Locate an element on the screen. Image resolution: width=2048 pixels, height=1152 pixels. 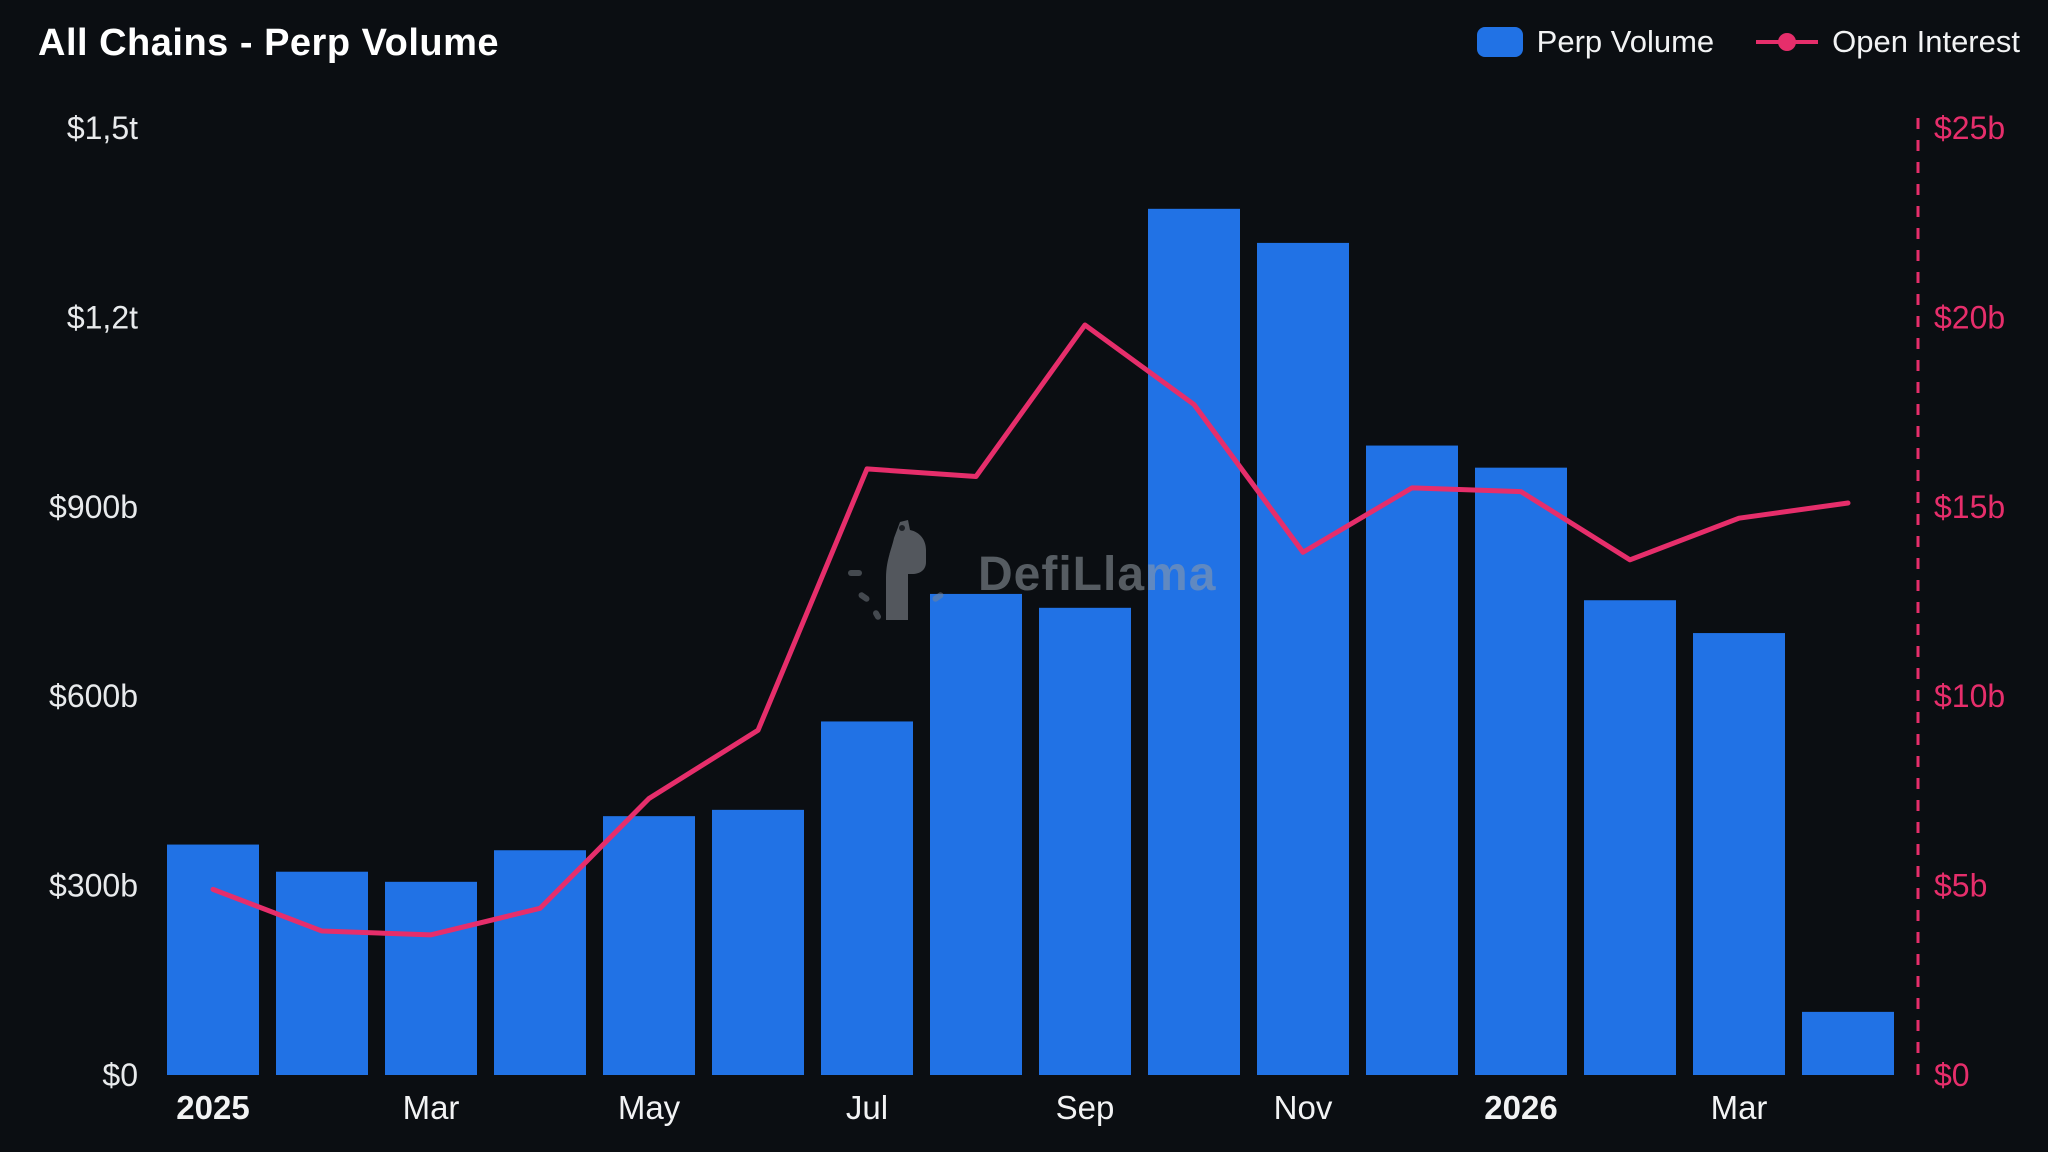
left-axis-tick: $600b is located at coordinates (93, 696).